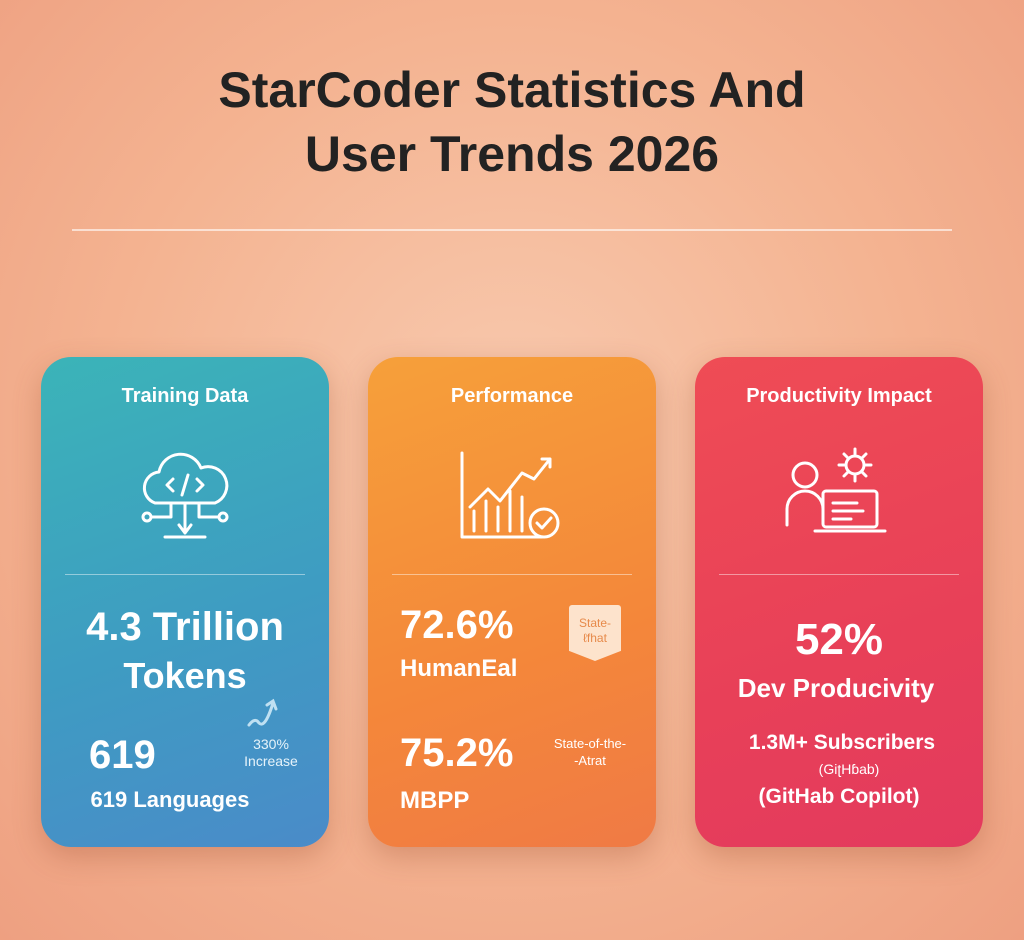 The image size is (1024, 940). I want to click on note-line-2: -Atrat, so click(590, 760).